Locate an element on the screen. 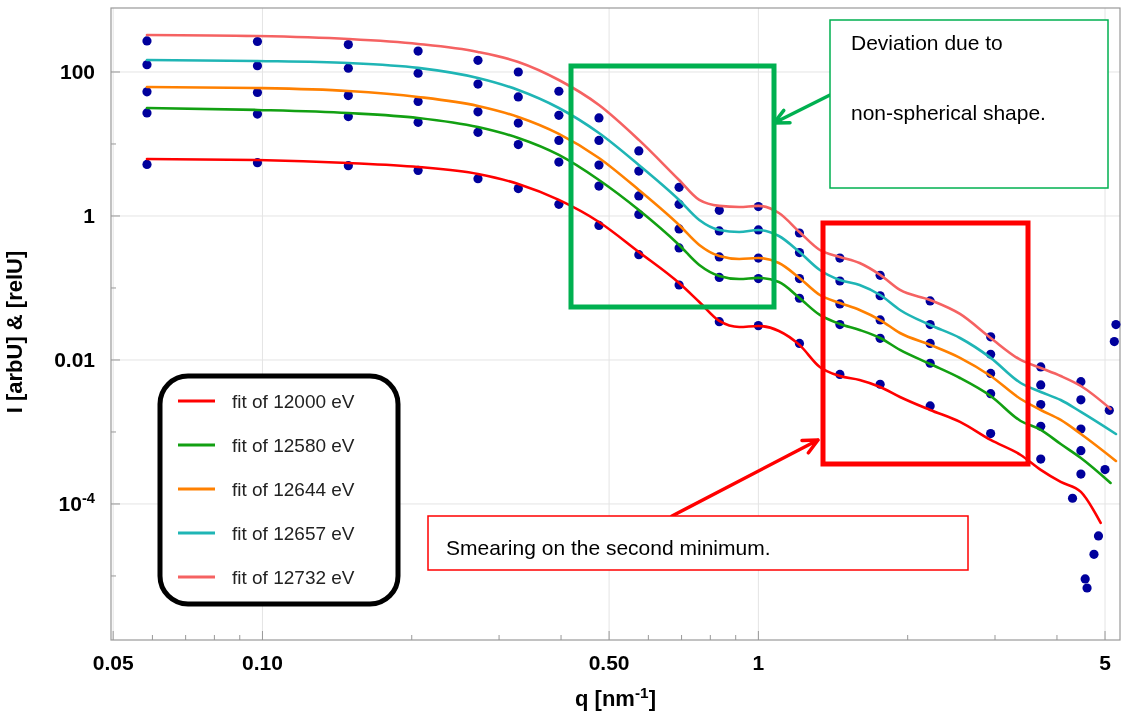 This screenshot has width=1125, height=722. legend-label: fit of 12657 eV is located at coordinates (293, 533).